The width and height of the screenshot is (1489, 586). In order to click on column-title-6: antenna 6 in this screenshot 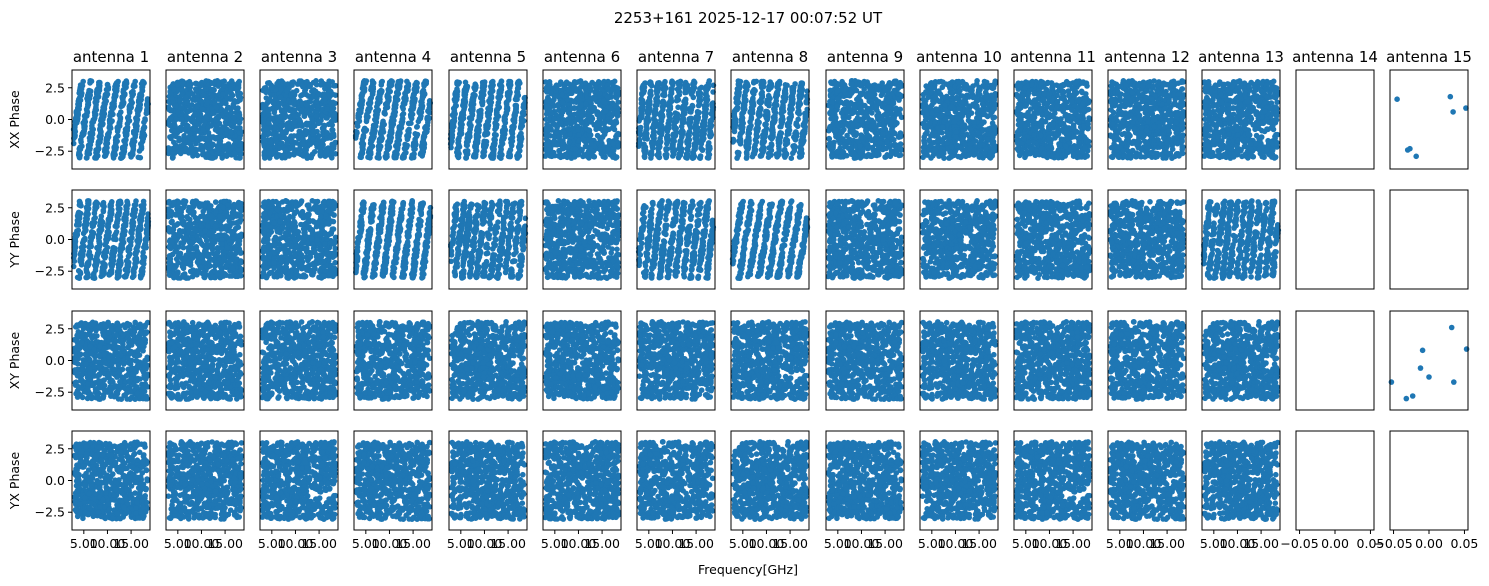, I will do `click(582, 57)`.